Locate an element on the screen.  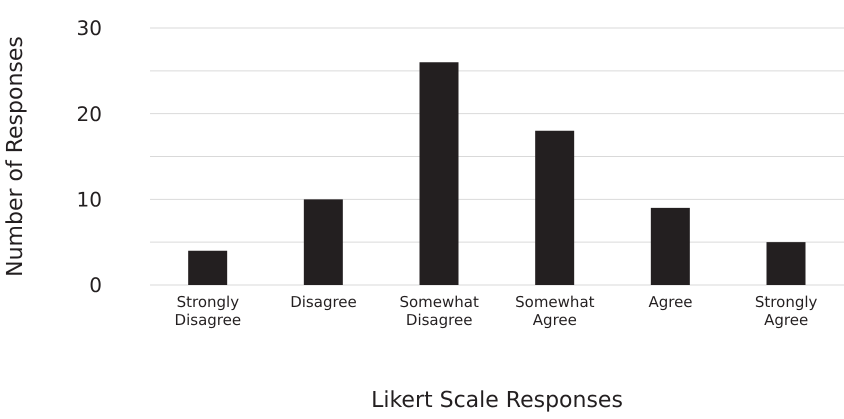
x-tick-label: Strongly Agree is located at coordinates (786, 311).